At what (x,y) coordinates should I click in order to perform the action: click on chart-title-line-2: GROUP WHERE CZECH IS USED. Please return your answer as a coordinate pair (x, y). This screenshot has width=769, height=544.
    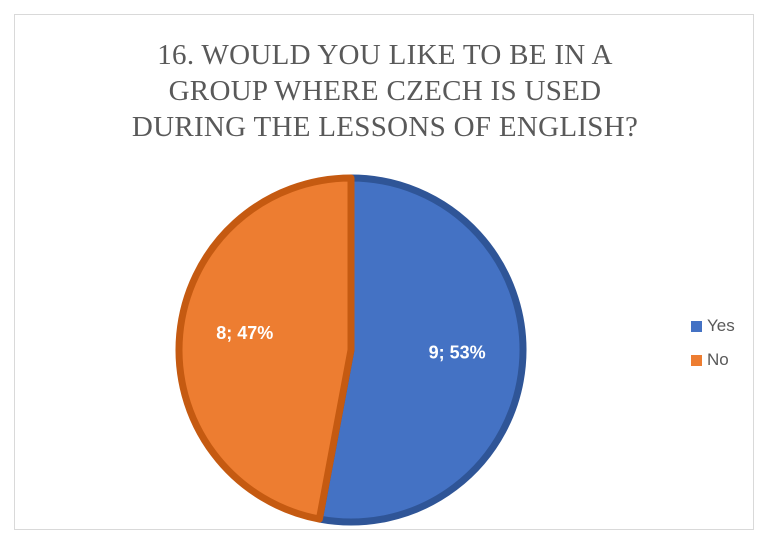
    Looking at the image, I should click on (385, 91).